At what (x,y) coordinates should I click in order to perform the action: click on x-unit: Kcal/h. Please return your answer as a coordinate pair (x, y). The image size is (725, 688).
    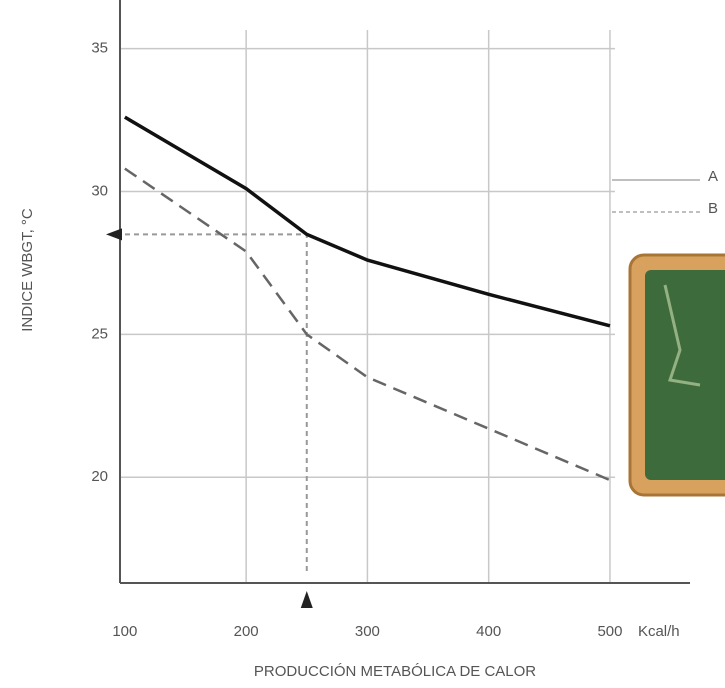
    Looking at the image, I should click on (659, 631).